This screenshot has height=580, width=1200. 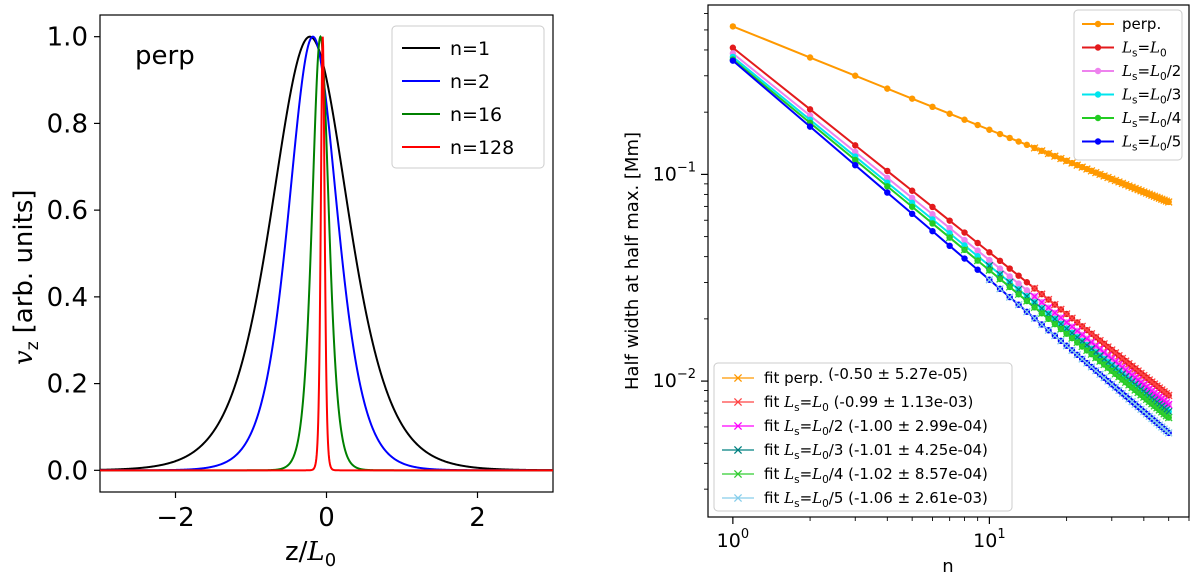 I want to click on left-legend: n=1 n=2 n=16 n=128, so click(x=468, y=97).